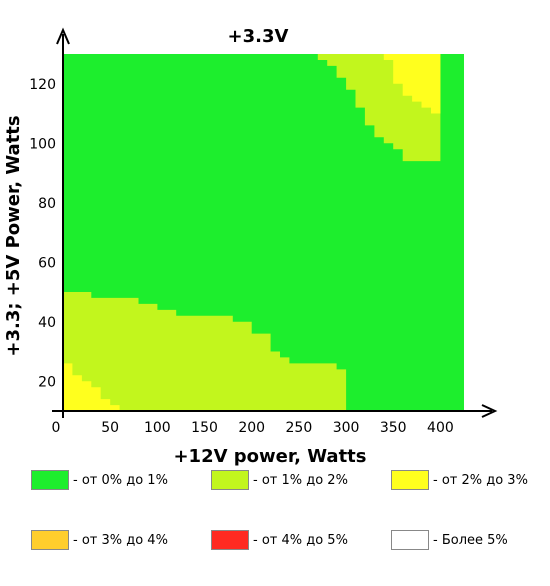  Describe the element at coordinates (63, 36) in the screenshot. I see `y-axis-arrow` at that location.